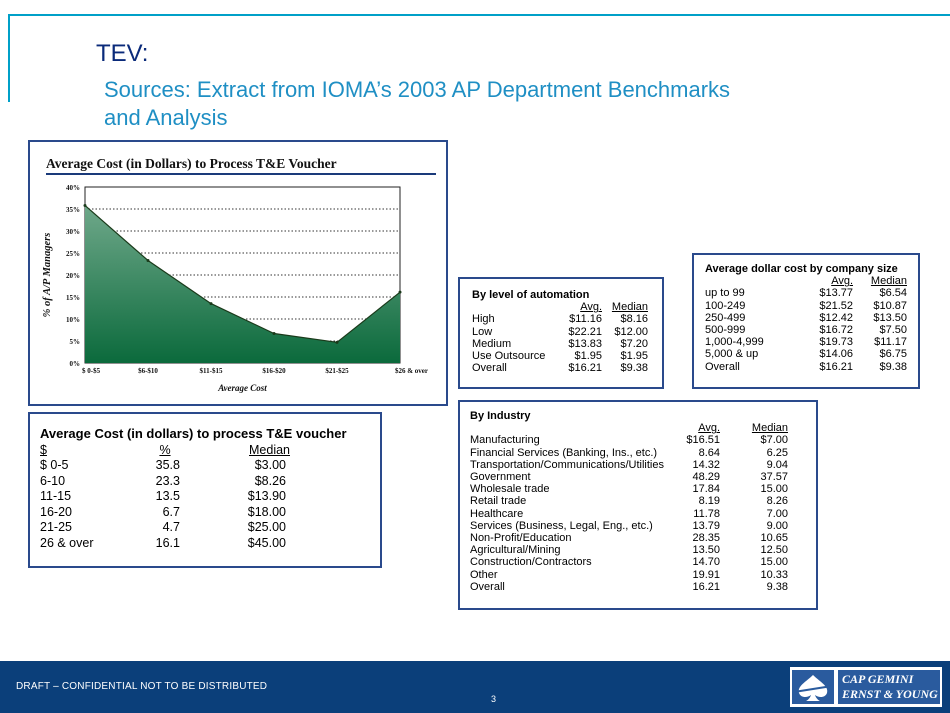 The height and width of the screenshot is (713, 950). I want to click on y-tick-label: 30%, so click(73, 232).